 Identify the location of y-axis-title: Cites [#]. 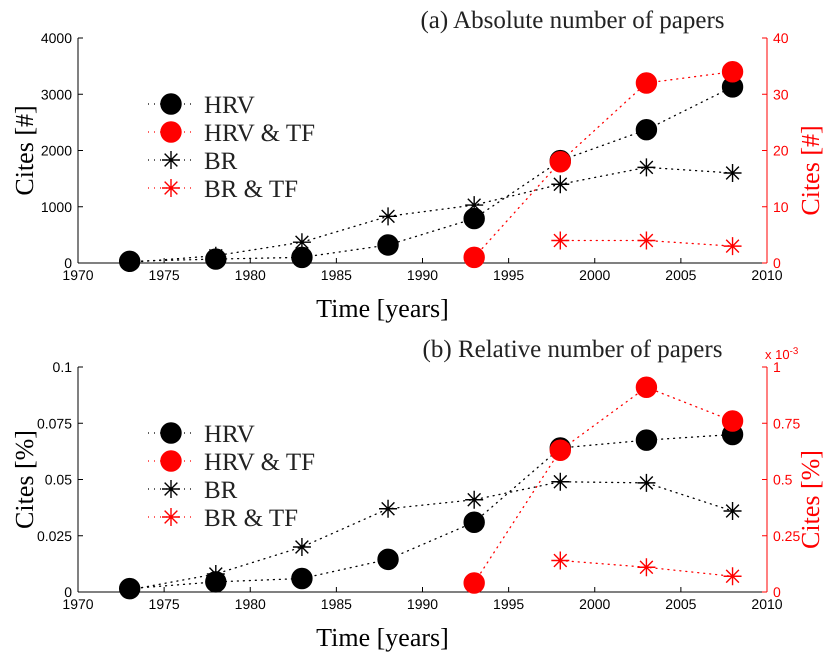
(24, 150).